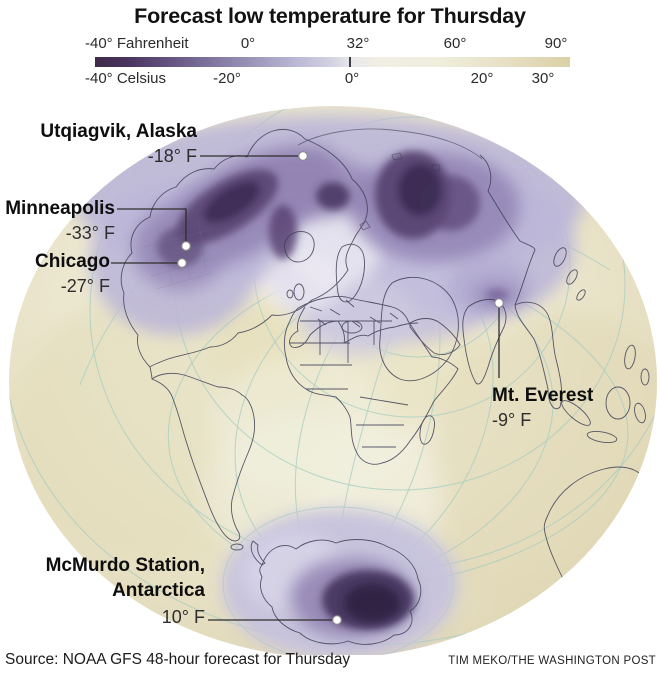 The height and width of the screenshot is (679, 660). I want to click on celsius-tick: 0°, so click(352, 78).